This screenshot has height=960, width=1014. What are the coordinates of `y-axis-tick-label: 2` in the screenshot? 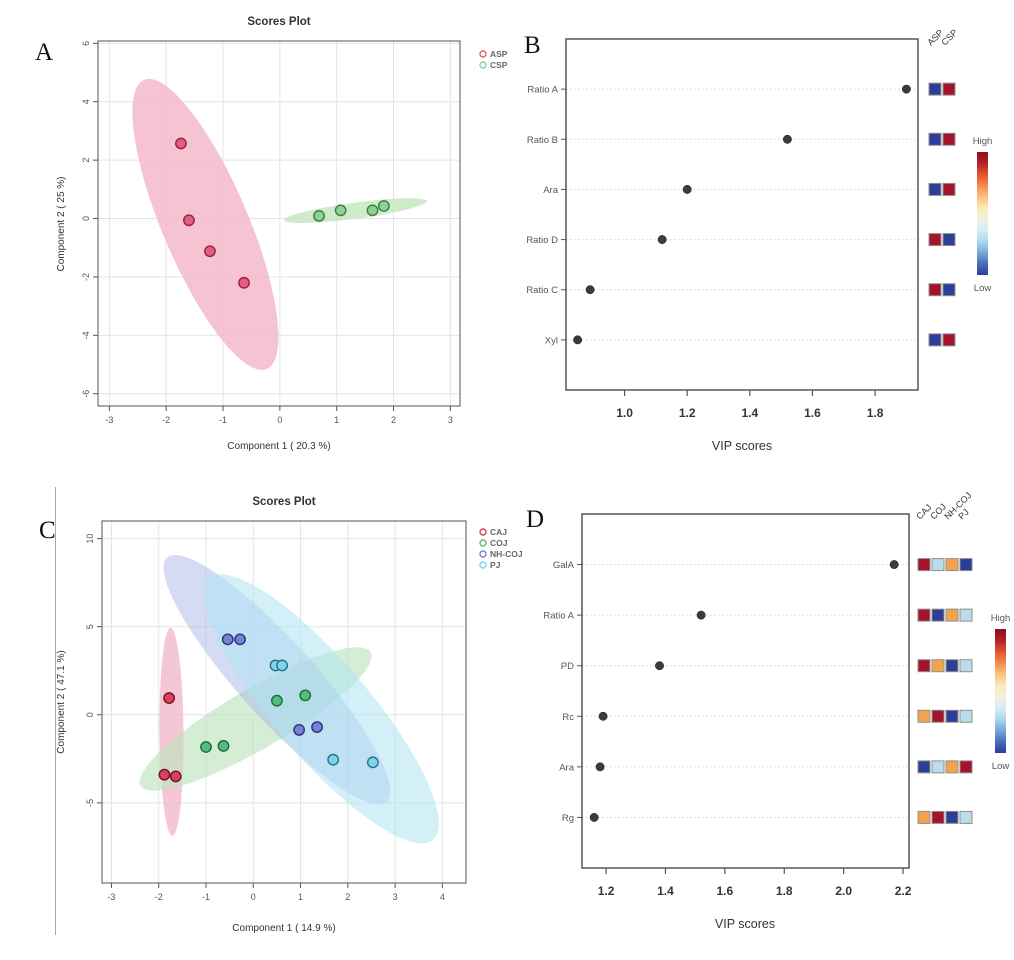 It's located at (86, 160).